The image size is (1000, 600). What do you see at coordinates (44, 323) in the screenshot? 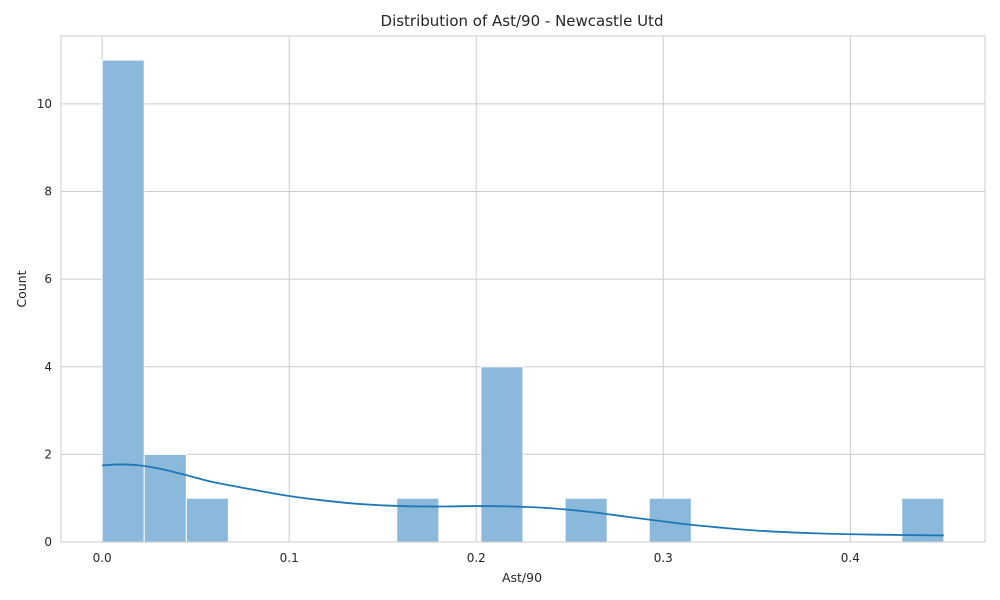
I see `y-tick-labels: 0 2 4 6 8 10` at bounding box center [44, 323].